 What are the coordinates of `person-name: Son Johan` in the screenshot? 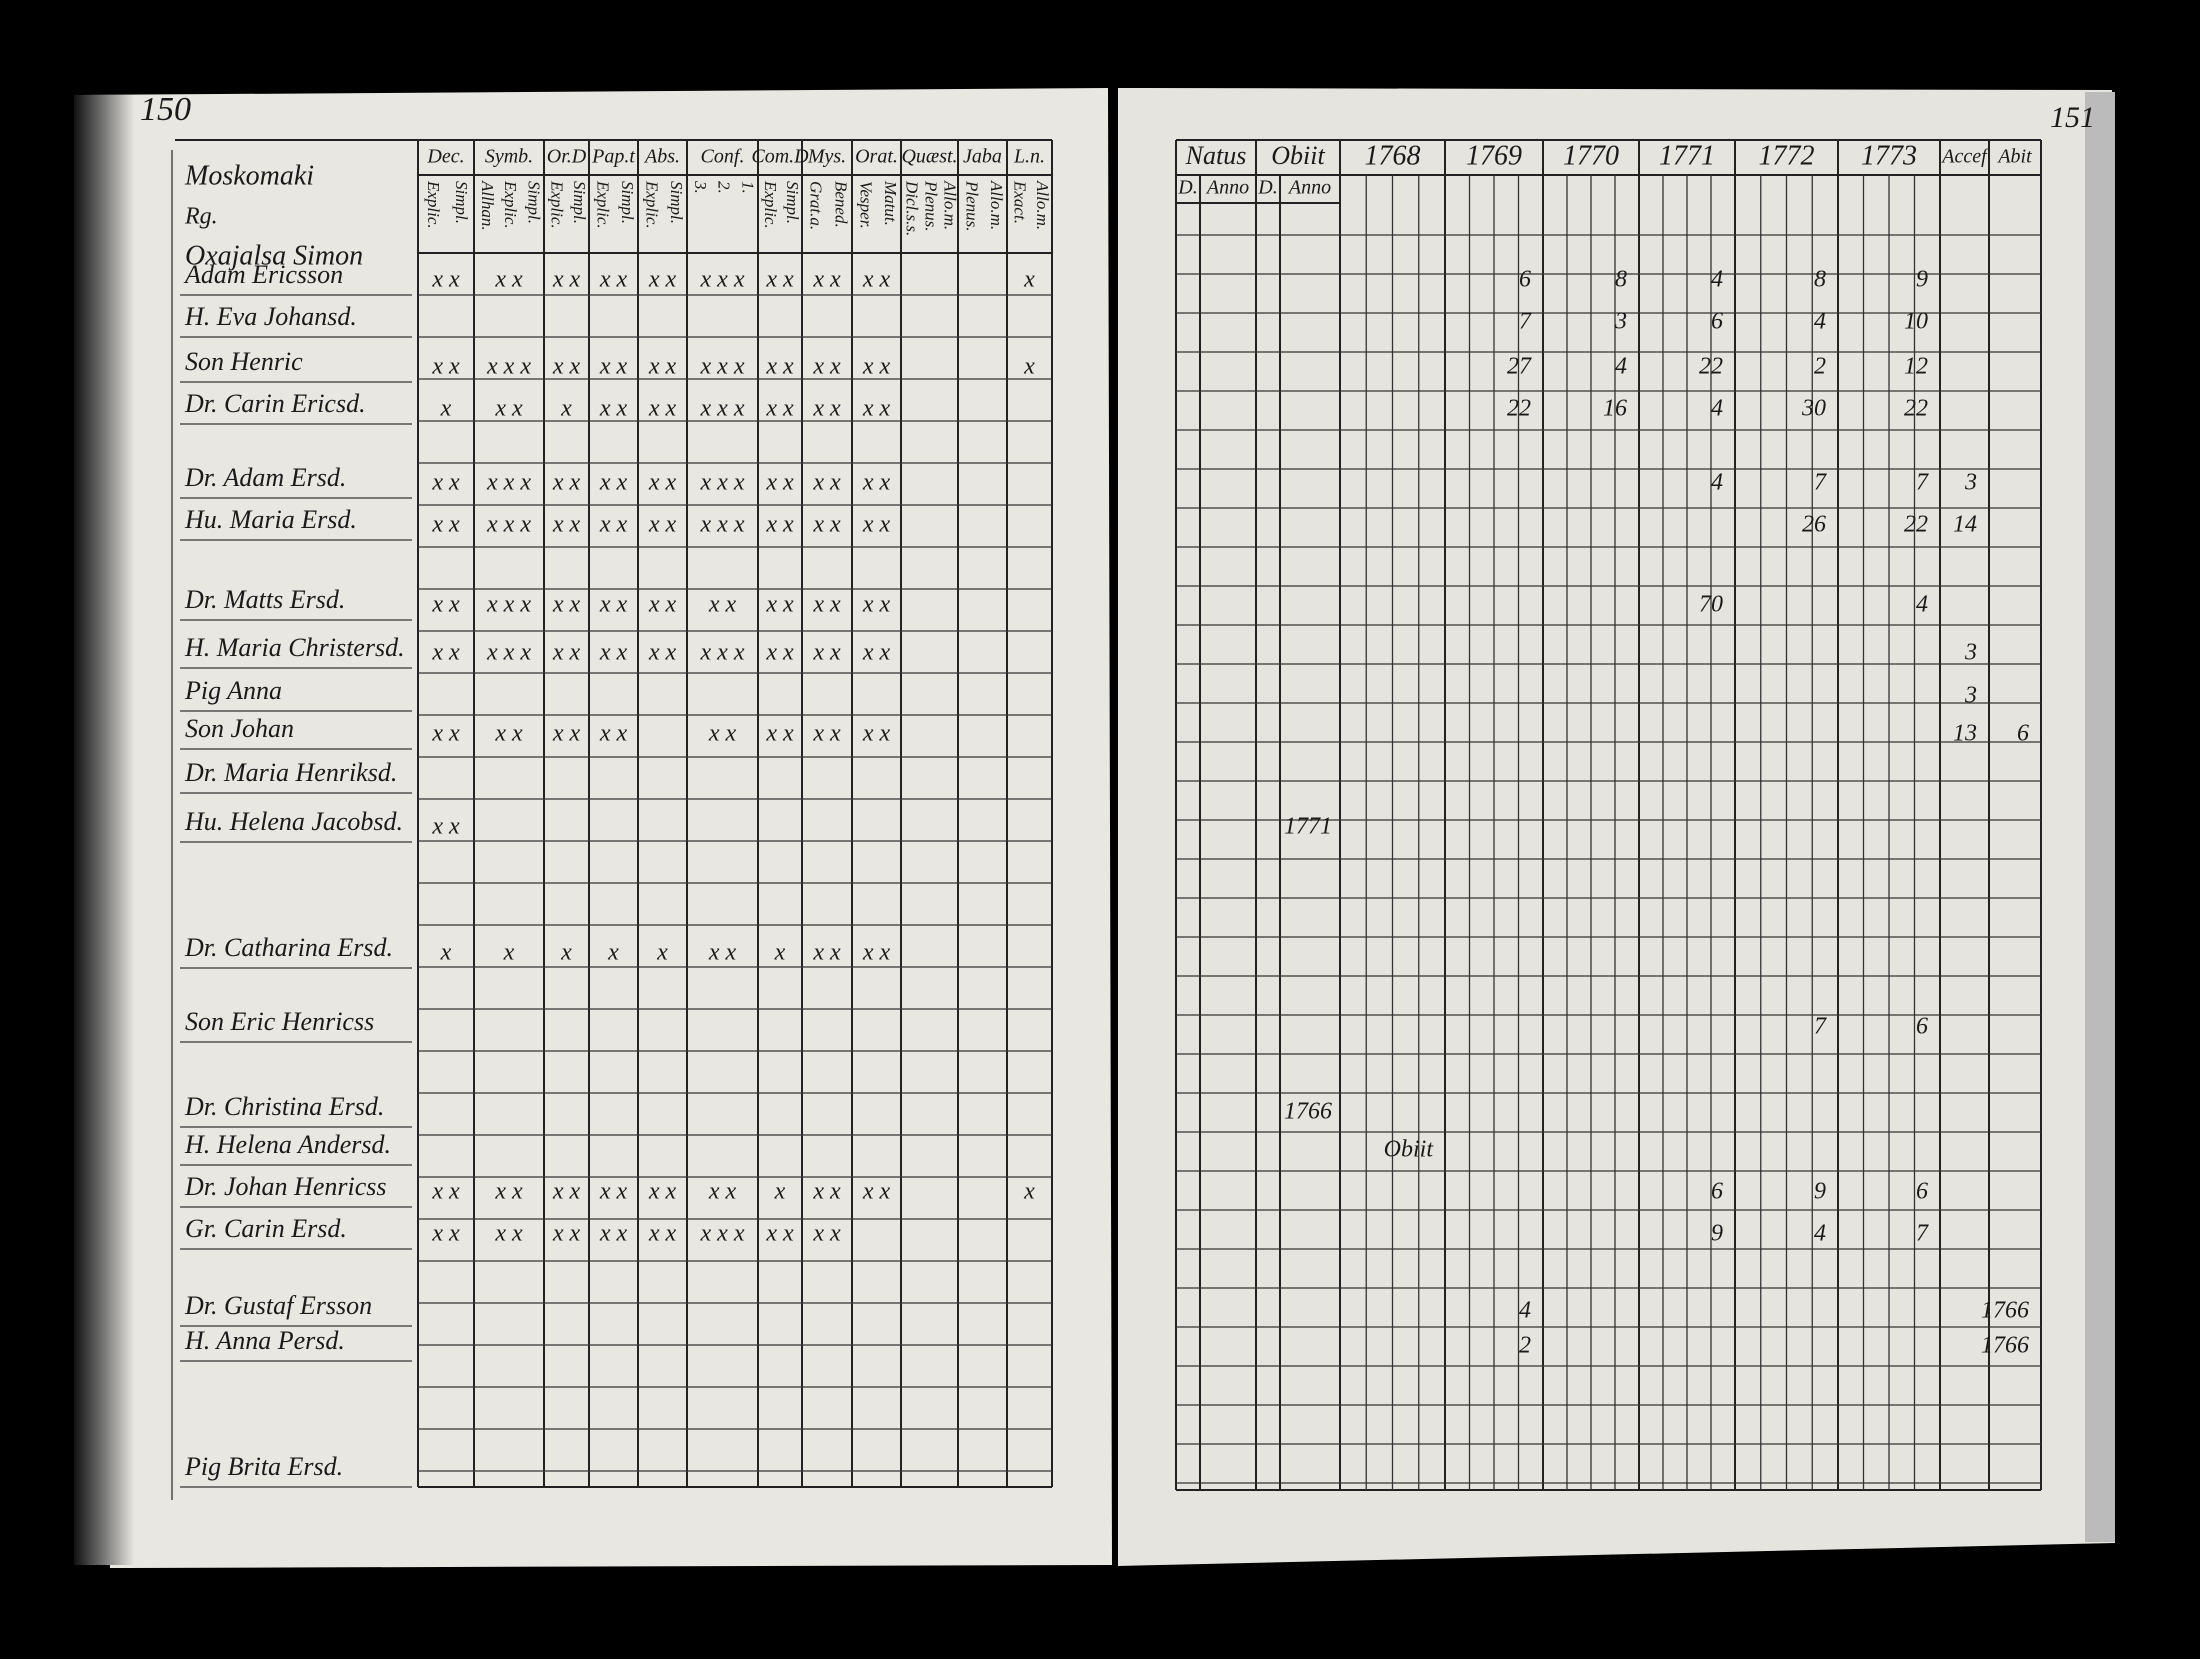 It's located at (239, 728).